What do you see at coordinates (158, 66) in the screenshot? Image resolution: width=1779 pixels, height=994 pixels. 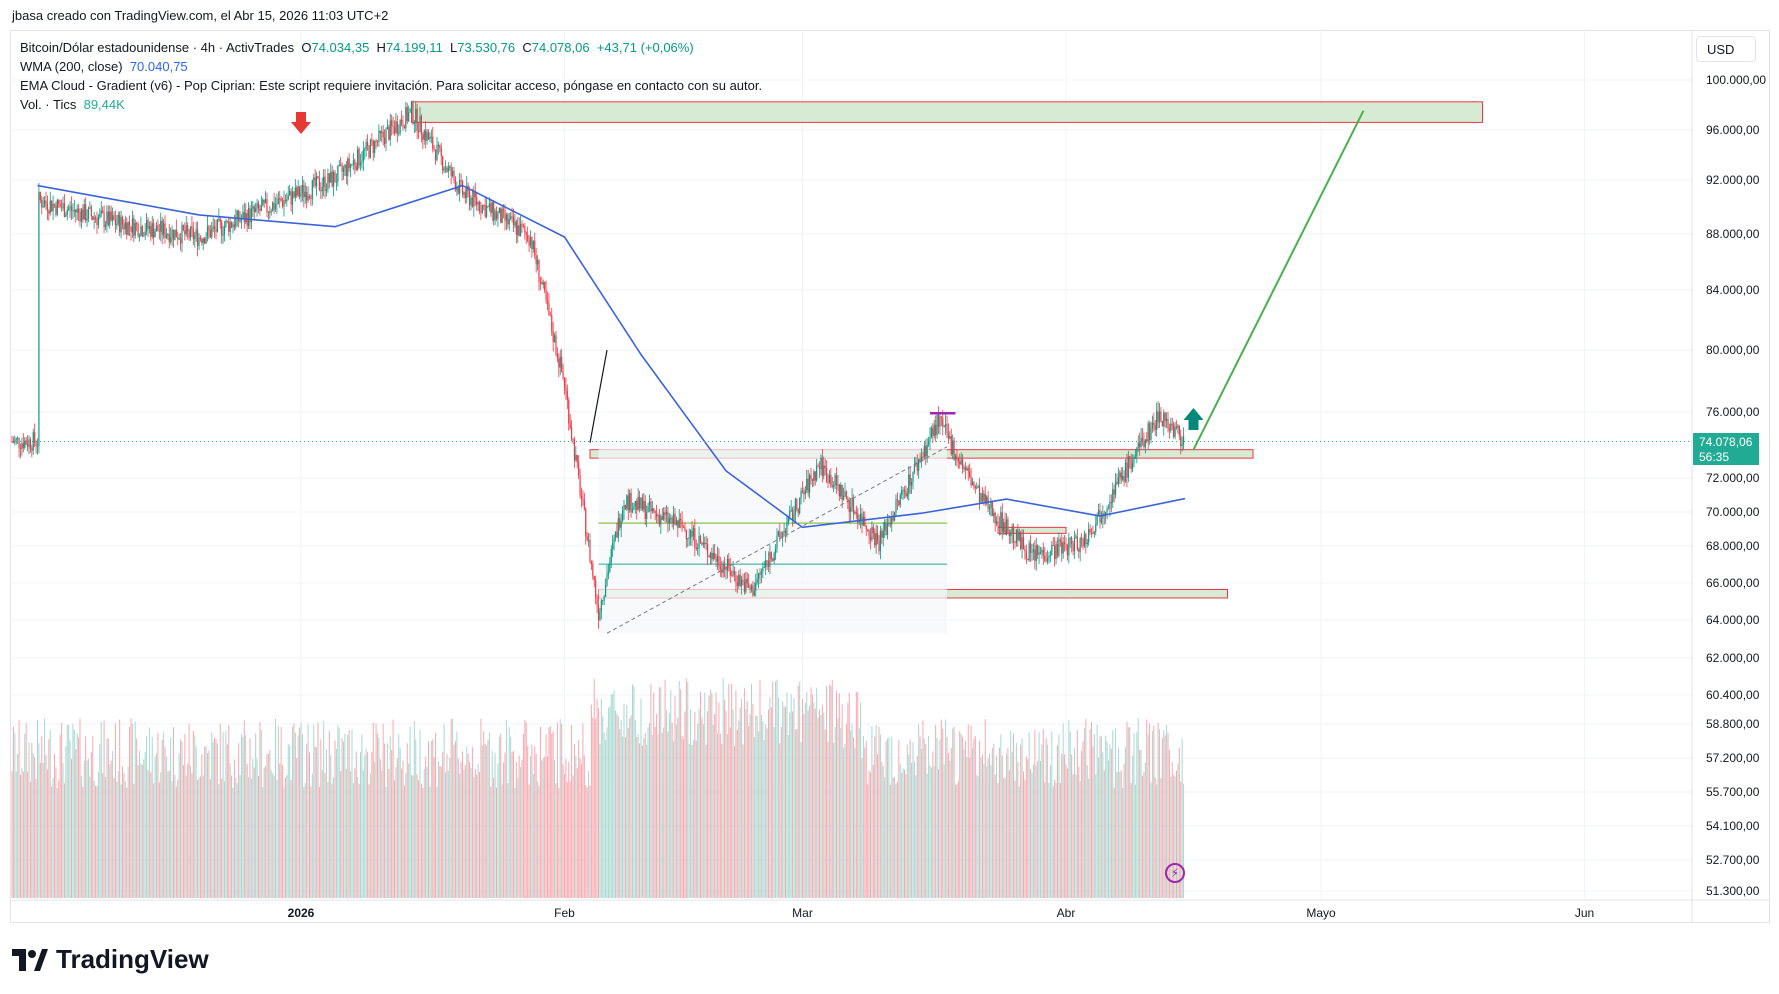 I see `wma-value: 70.040,75` at bounding box center [158, 66].